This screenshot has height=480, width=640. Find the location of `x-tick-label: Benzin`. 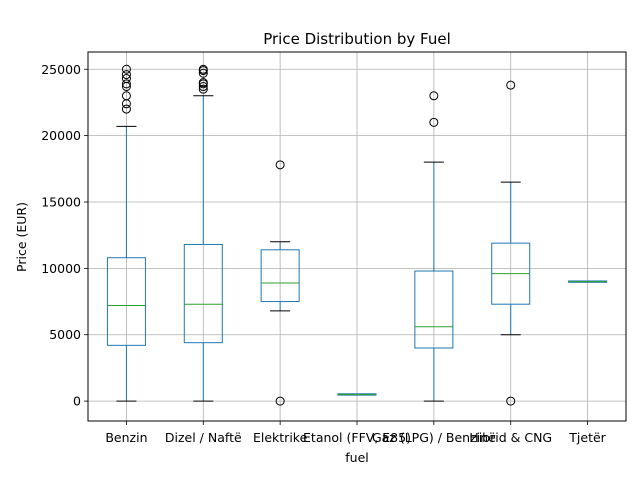

x-tick-label: Benzin is located at coordinates (126, 437).